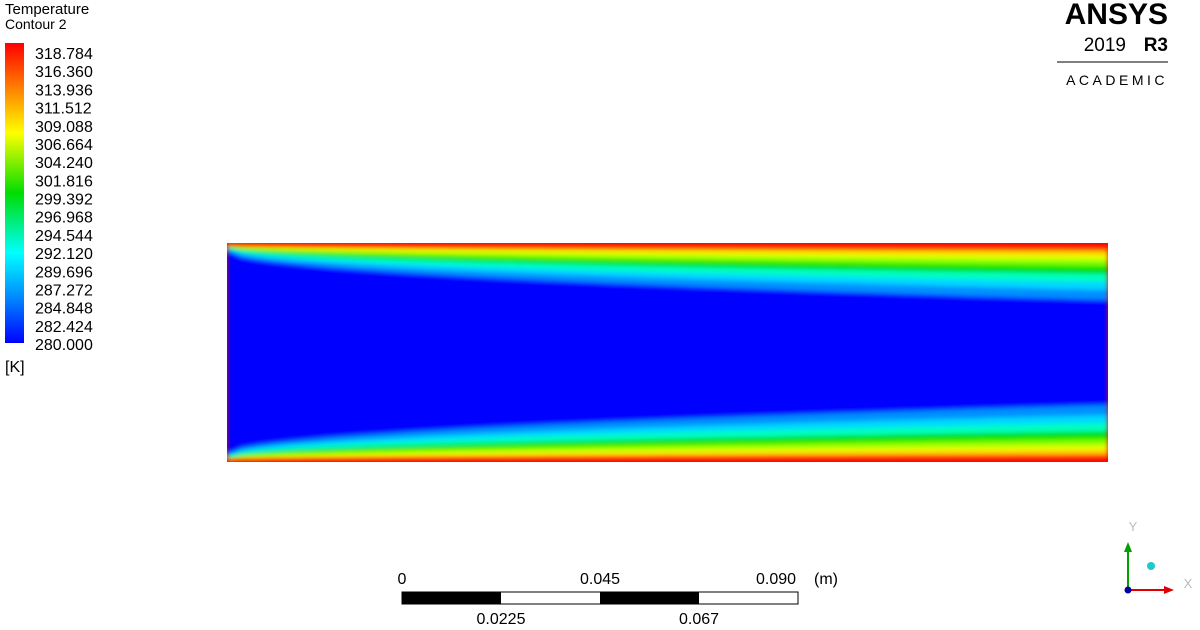  I want to click on scale-label: 0.067, so click(699, 619).